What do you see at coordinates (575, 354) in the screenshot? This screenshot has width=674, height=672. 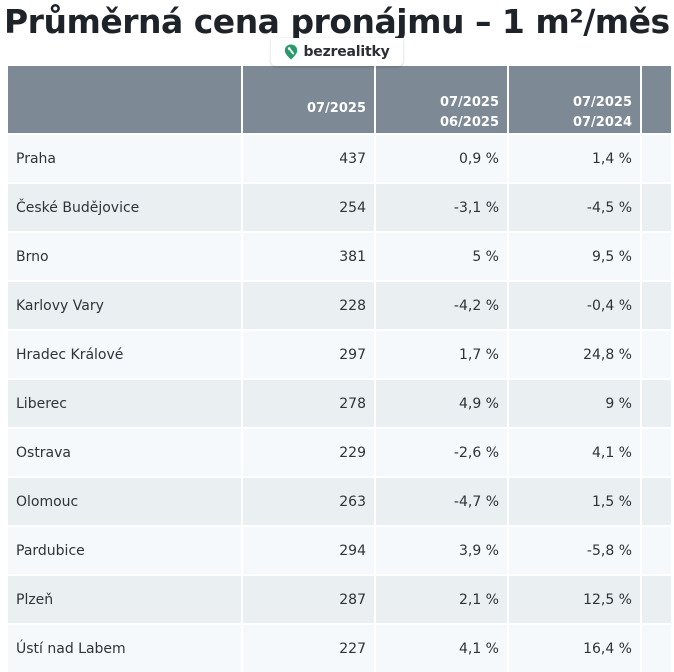 I see `year-change-value: 24,8 %` at bounding box center [575, 354].